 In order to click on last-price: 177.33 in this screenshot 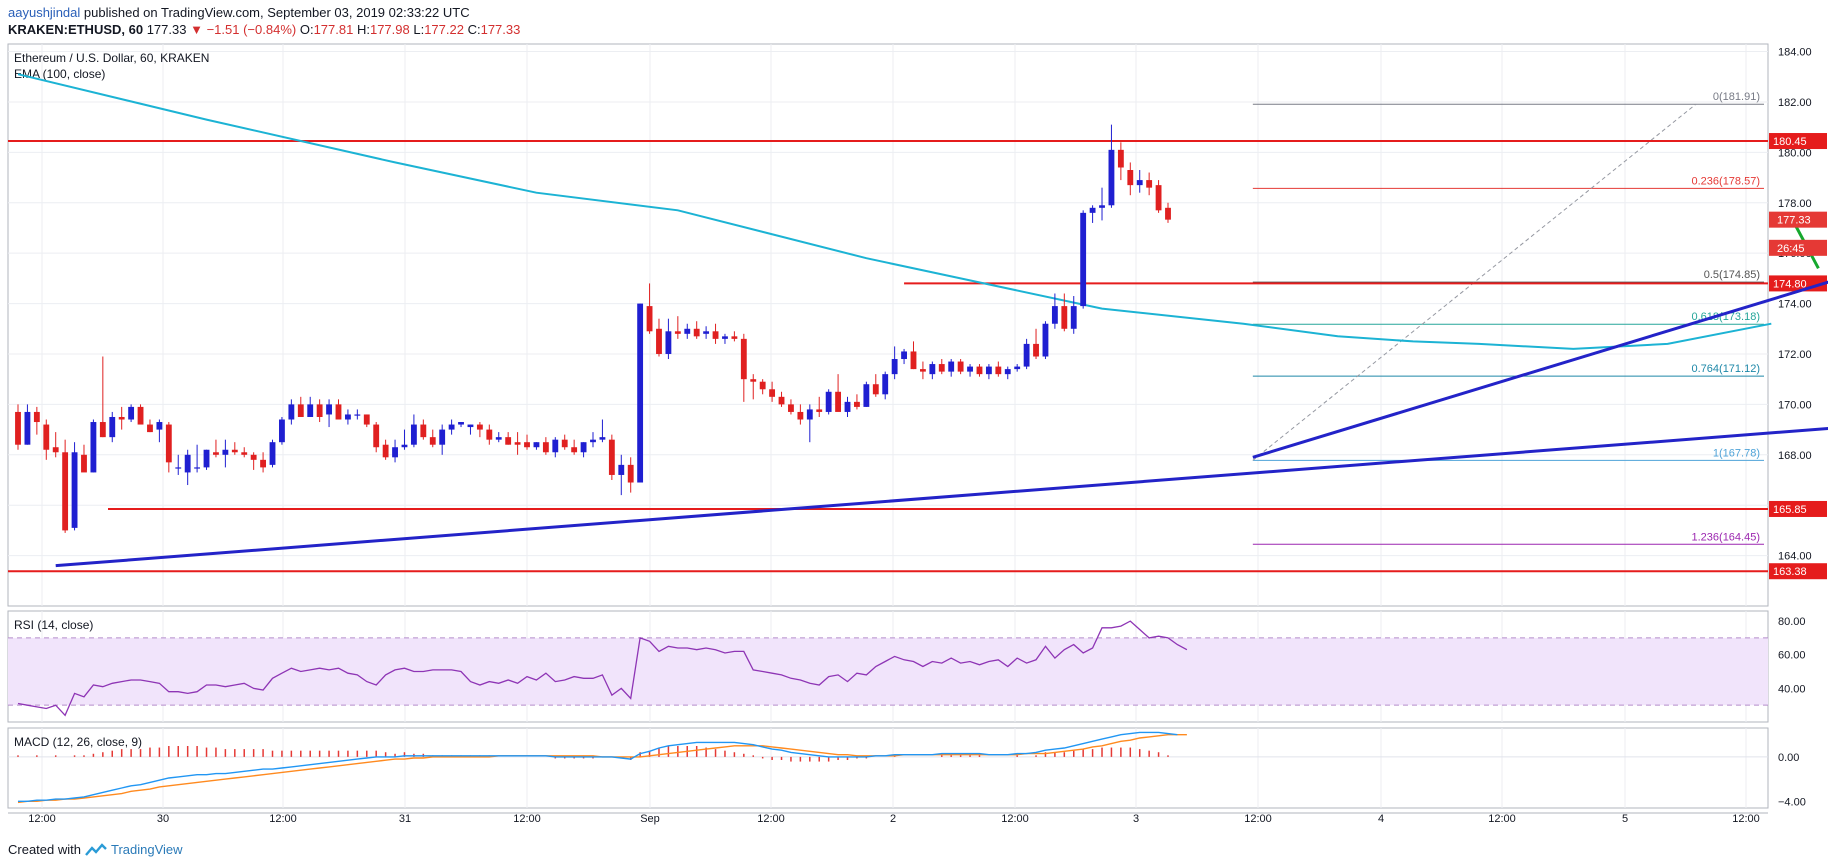, I will do `click(166, 29)`.